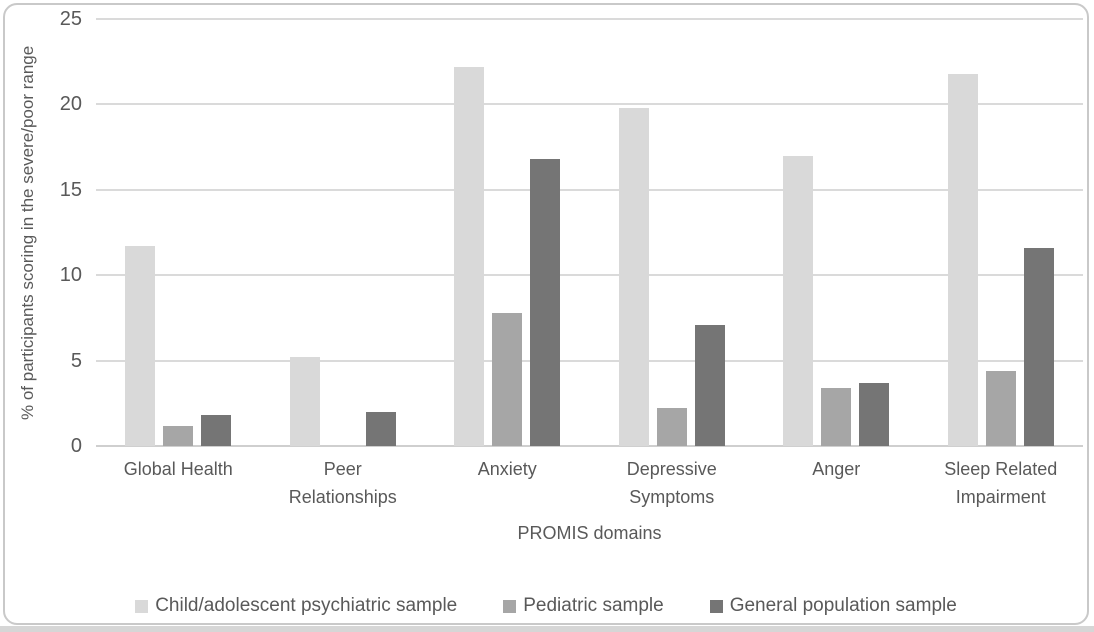 The width and height of the screenshot is (1094, 632). What do you see at coordinates (593, 605) in the screenshot?
I see `legend-label: Pediatric sample` at bounding box center [593, 605].